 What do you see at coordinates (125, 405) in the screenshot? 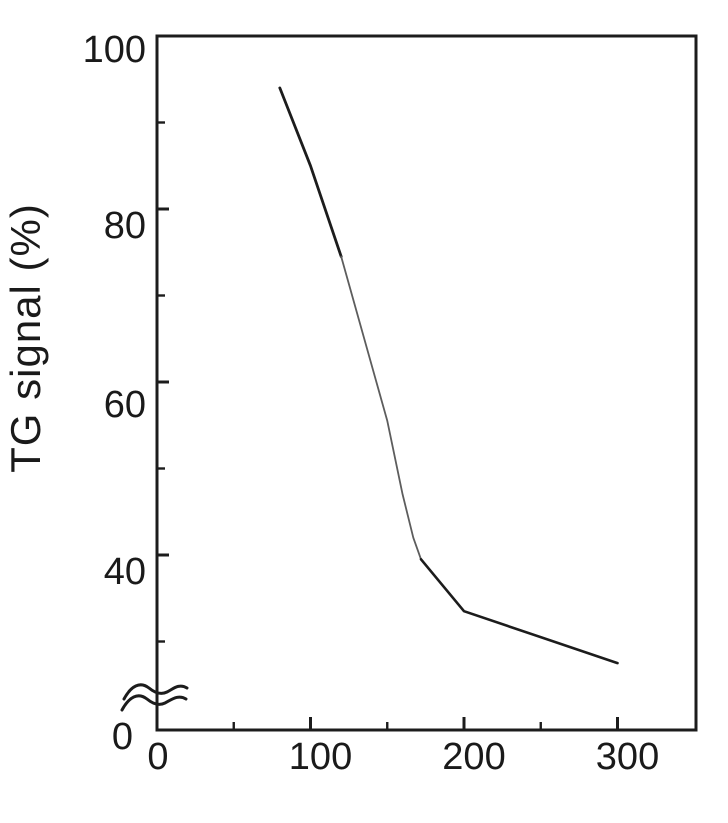
I see `y-tick-label: 60` at bounding box center [125, 405].